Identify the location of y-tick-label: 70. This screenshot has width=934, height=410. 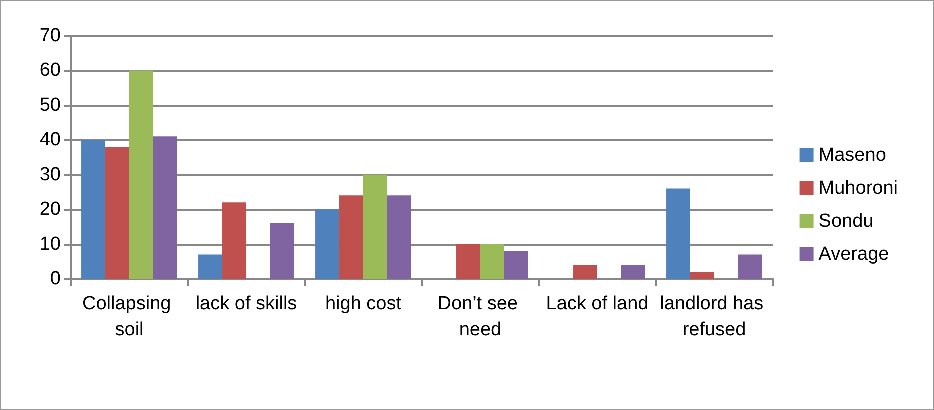
(50, 36).